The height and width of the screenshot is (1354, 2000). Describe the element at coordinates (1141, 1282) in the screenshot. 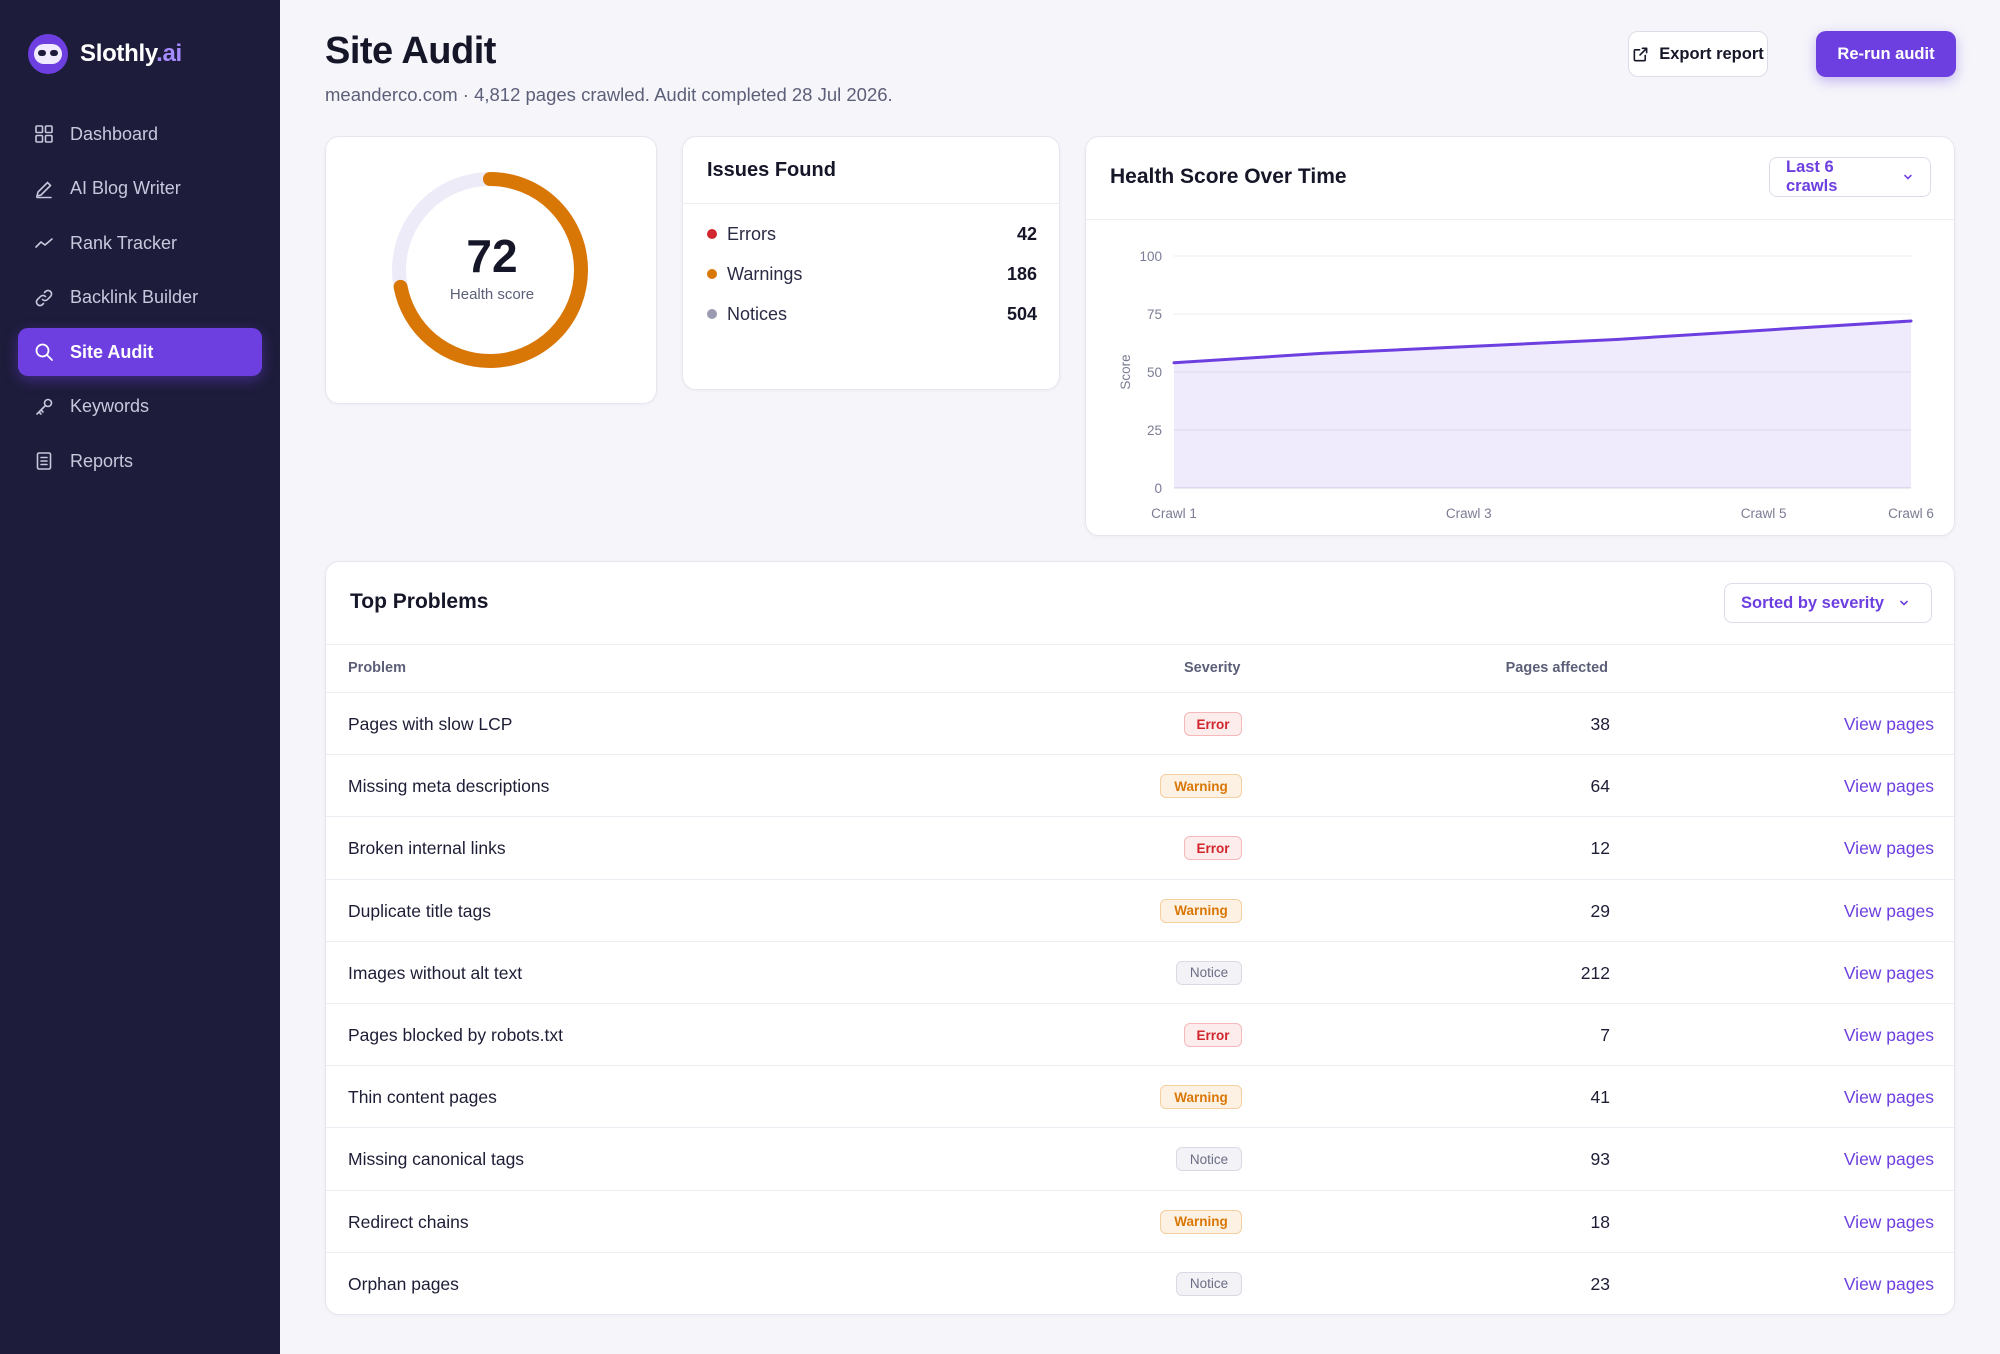

I see `table-row: Orphan pages Notice 23 View pages` at that location.